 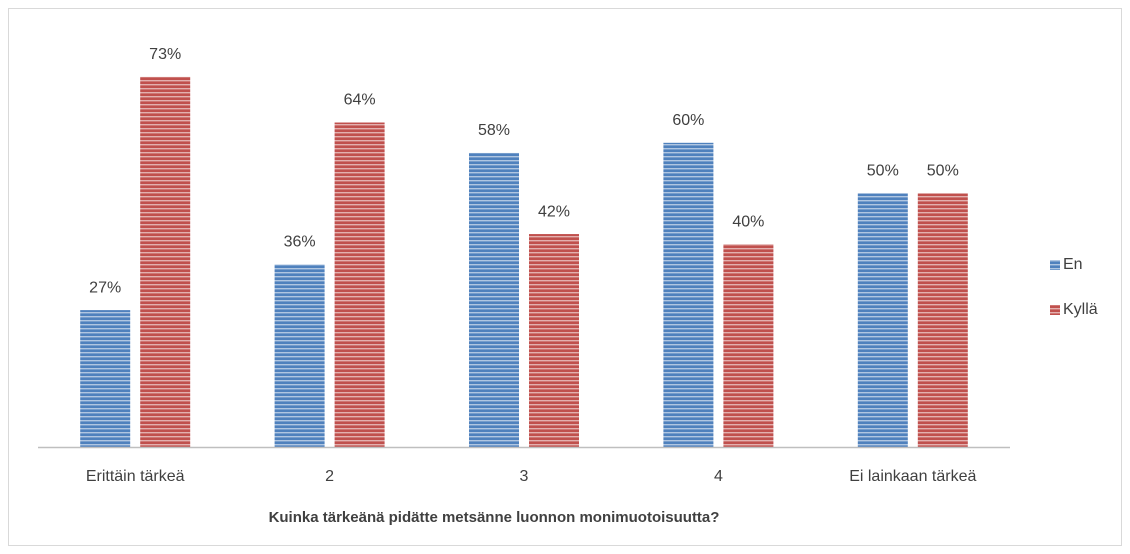 I want to click on data-label: 40%, so click(x=748, y=221).